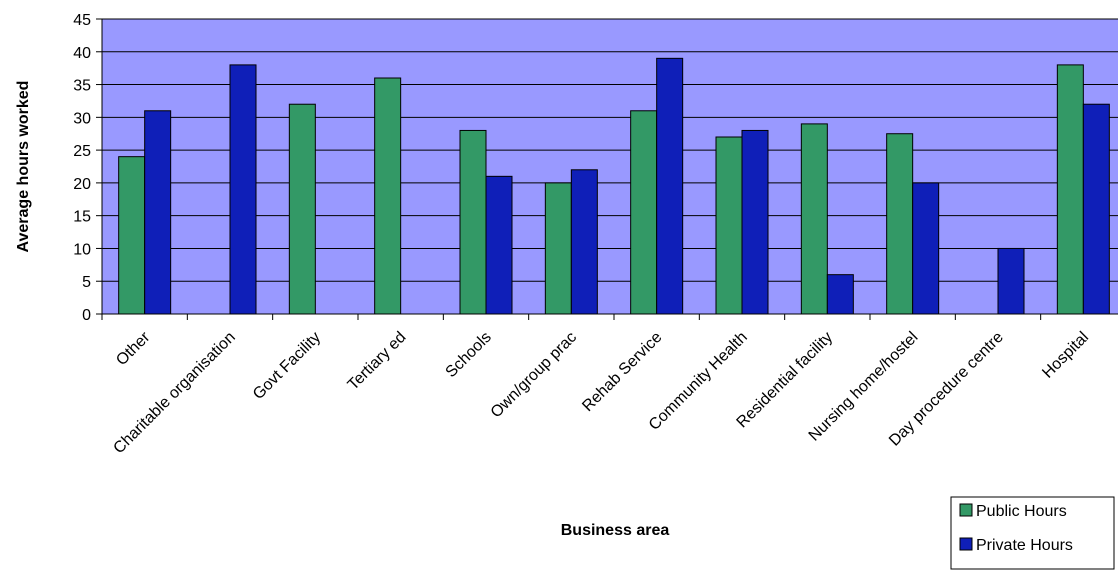 The image size is (1118, 571). What do you see at coordinates (82, 118) in the screenshot?
I see `y-tick-label: 30` at bounding box center [82, 118].